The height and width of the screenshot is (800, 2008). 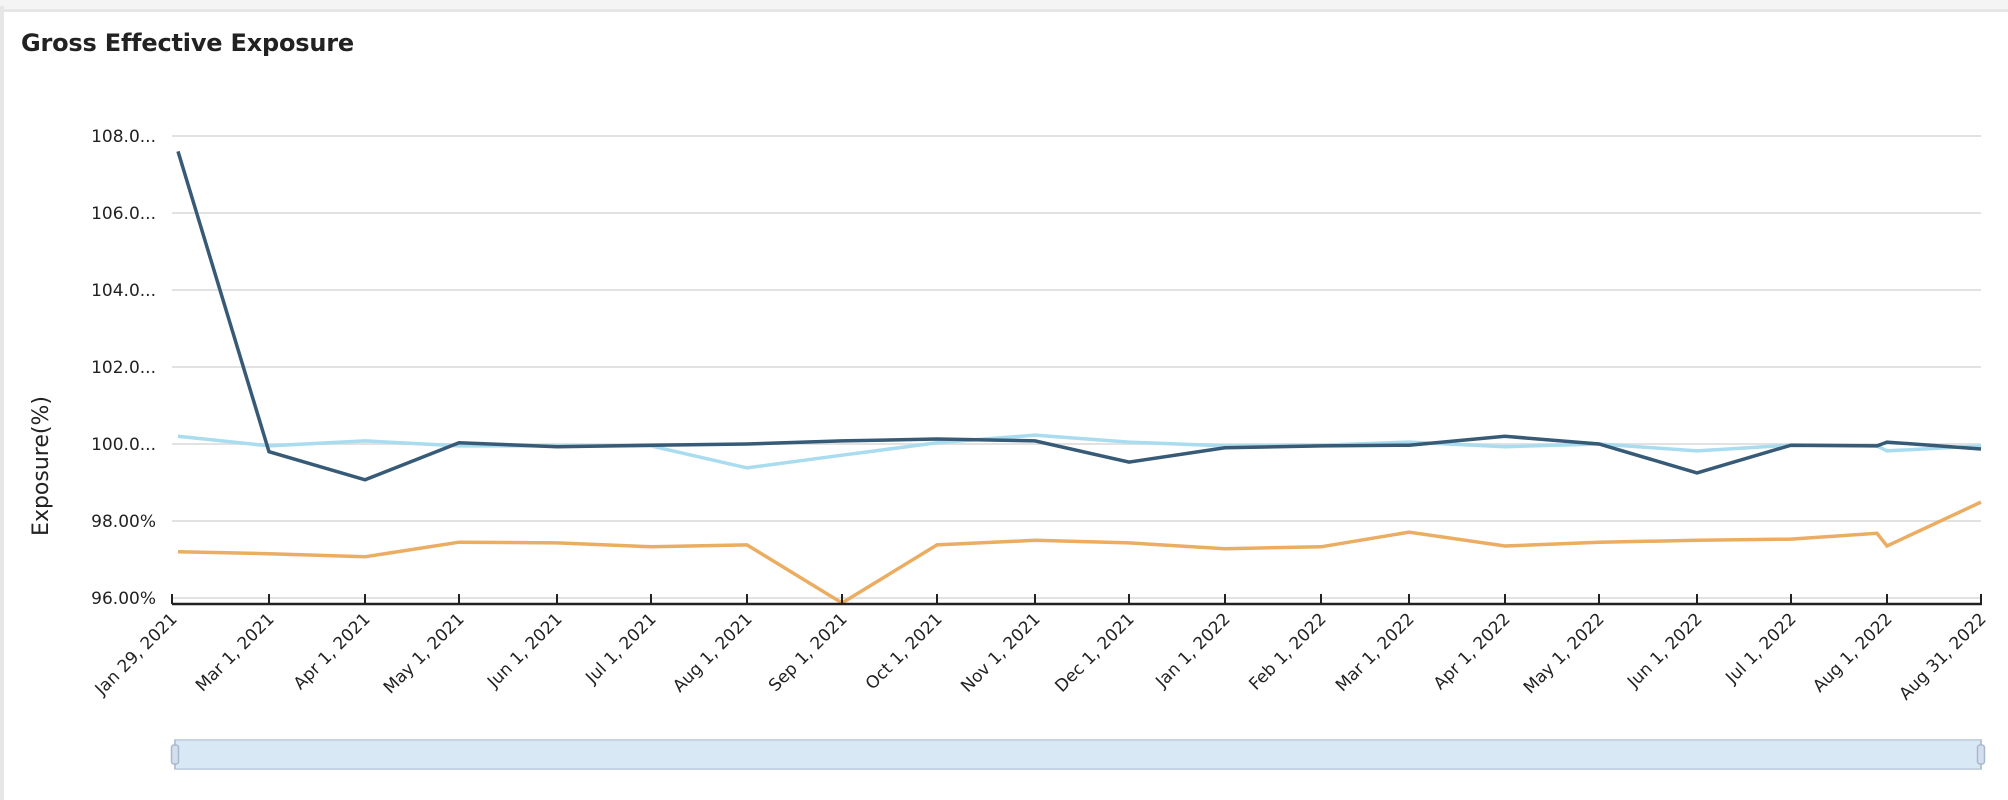 What do you see at coordinates (175, 754) in the screenshot?
I see `brush-handle-left` at bounding box center [175, 754].